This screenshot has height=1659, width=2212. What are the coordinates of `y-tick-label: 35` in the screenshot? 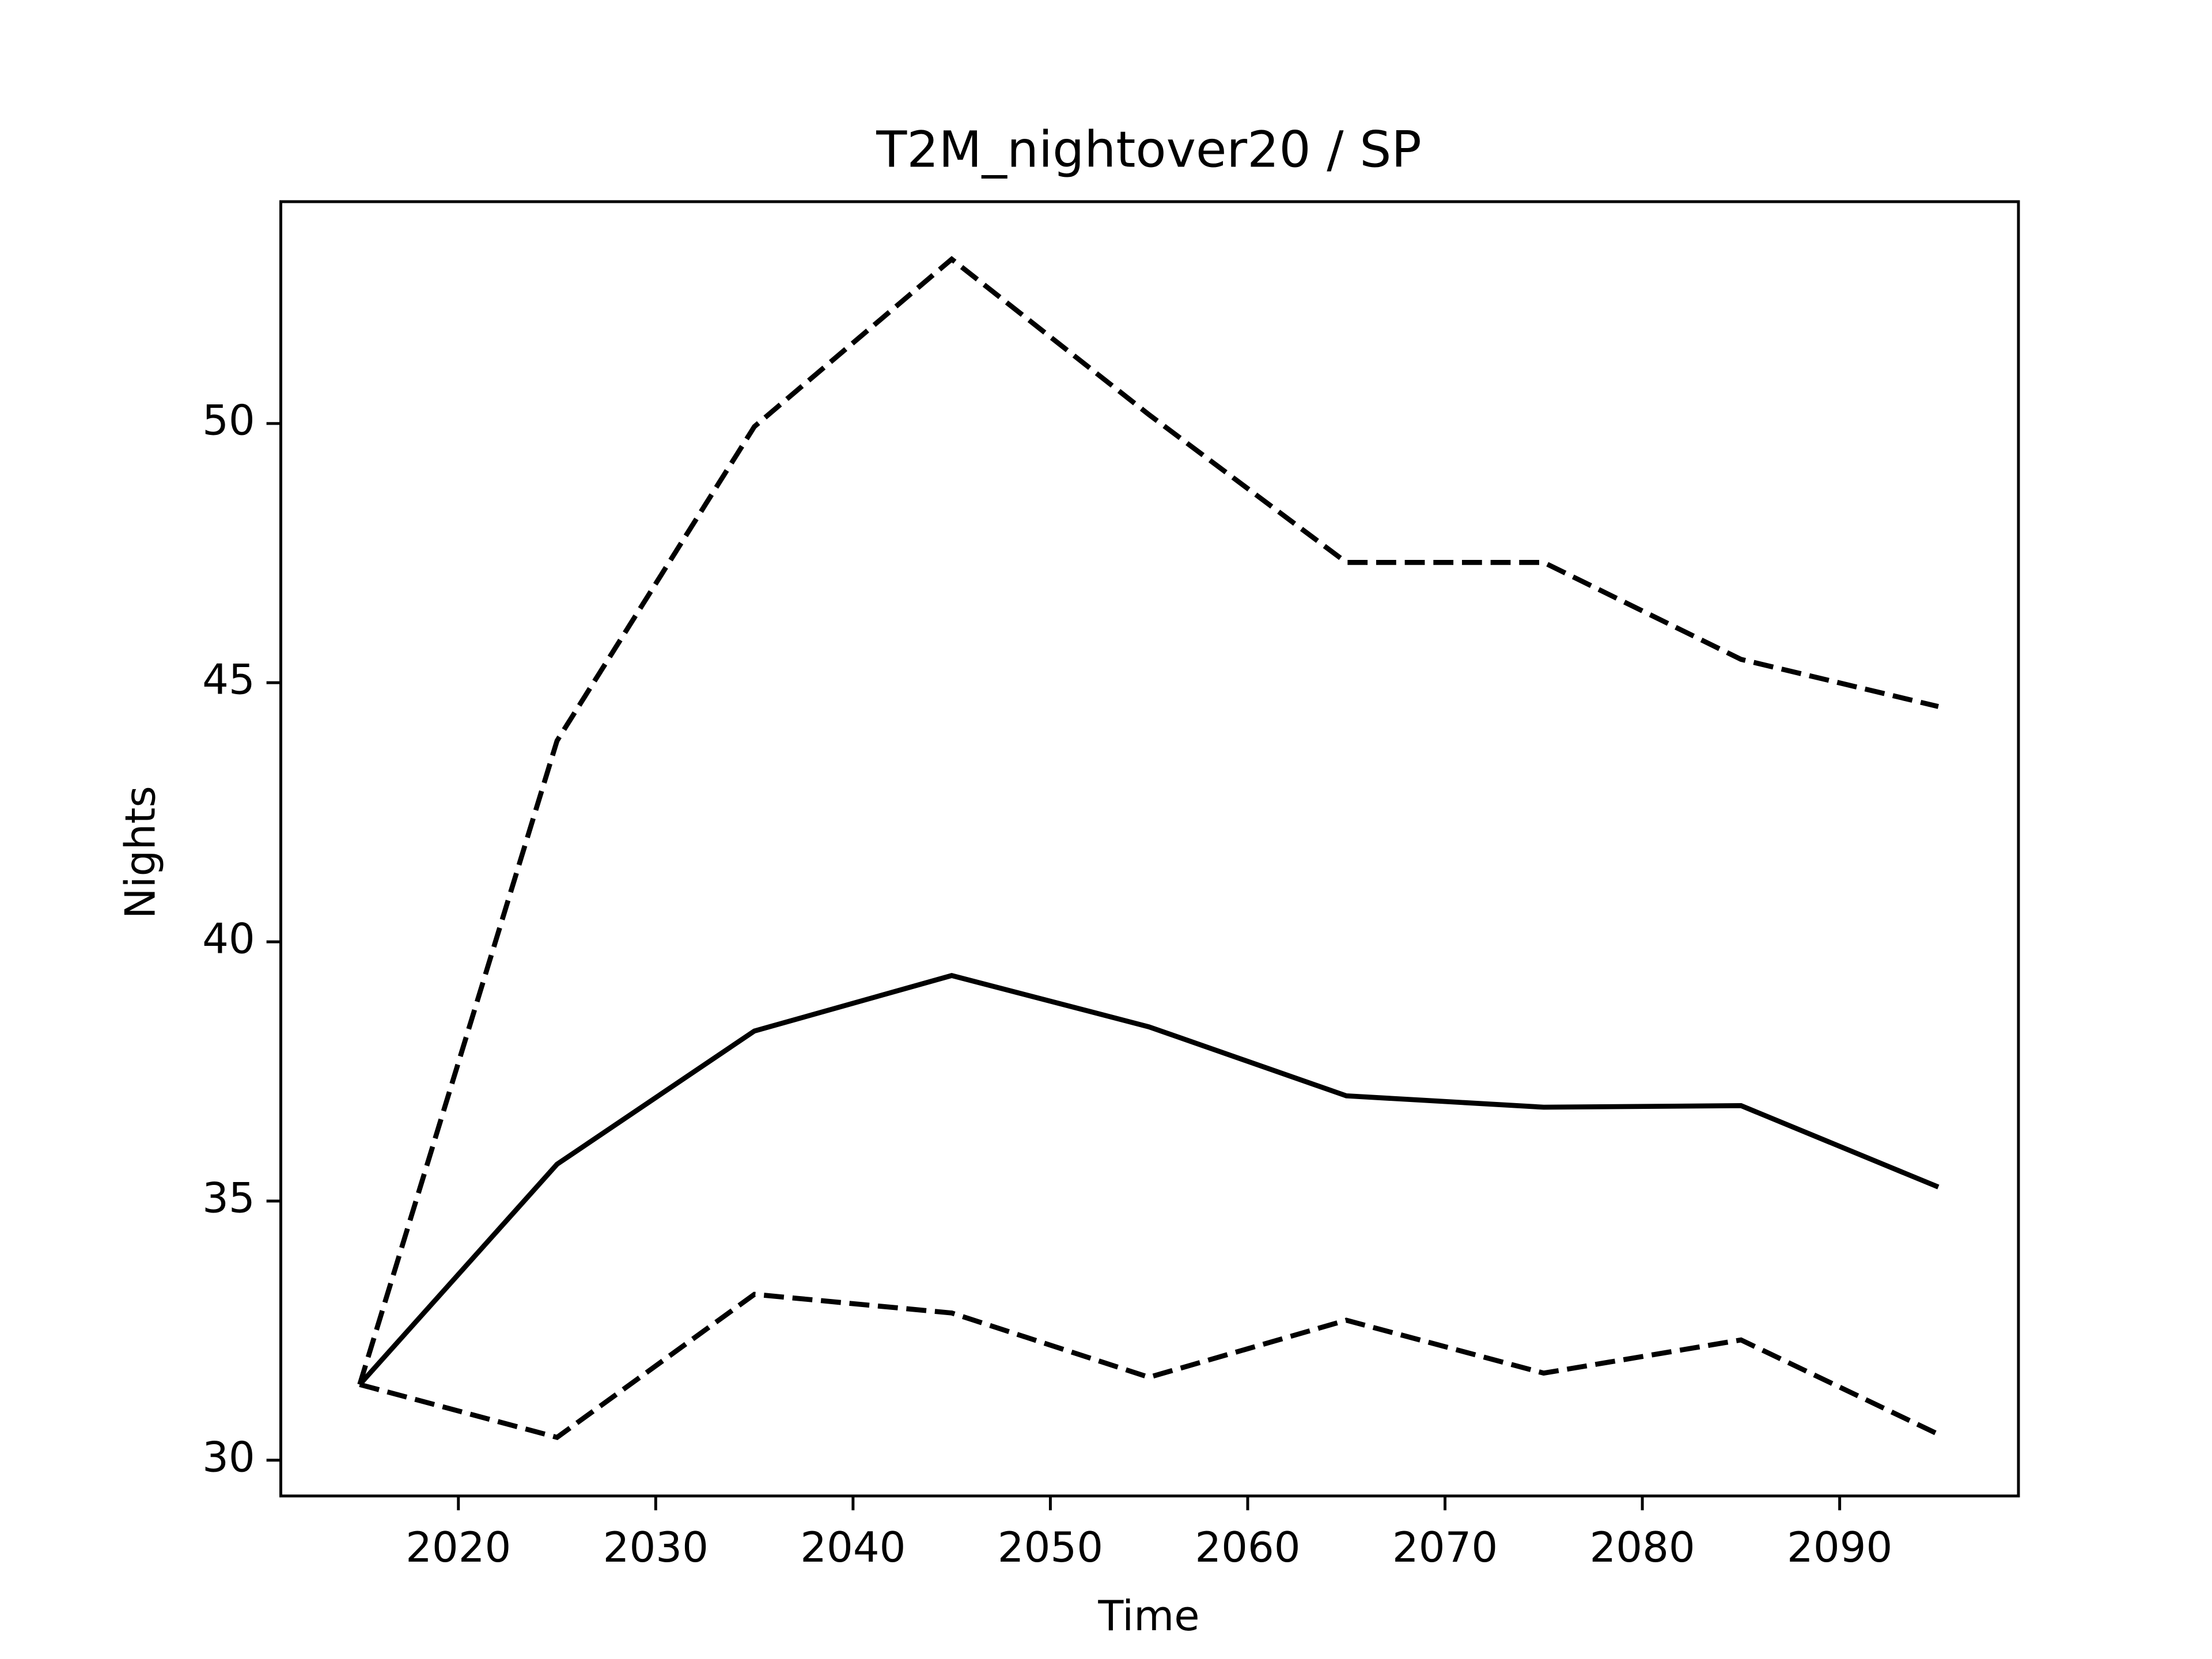 It's located at (228, 1197).